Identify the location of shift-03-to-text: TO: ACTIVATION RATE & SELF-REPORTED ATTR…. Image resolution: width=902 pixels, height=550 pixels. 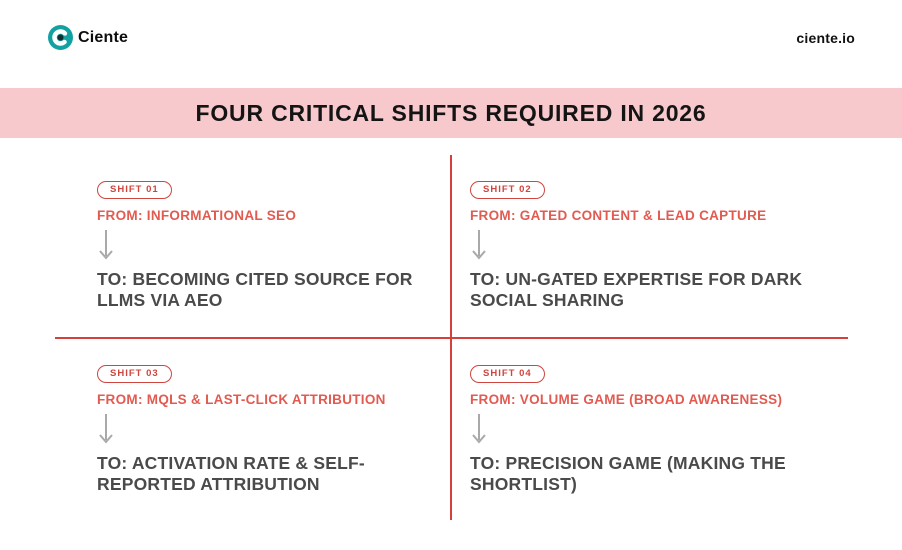
(231, 474).